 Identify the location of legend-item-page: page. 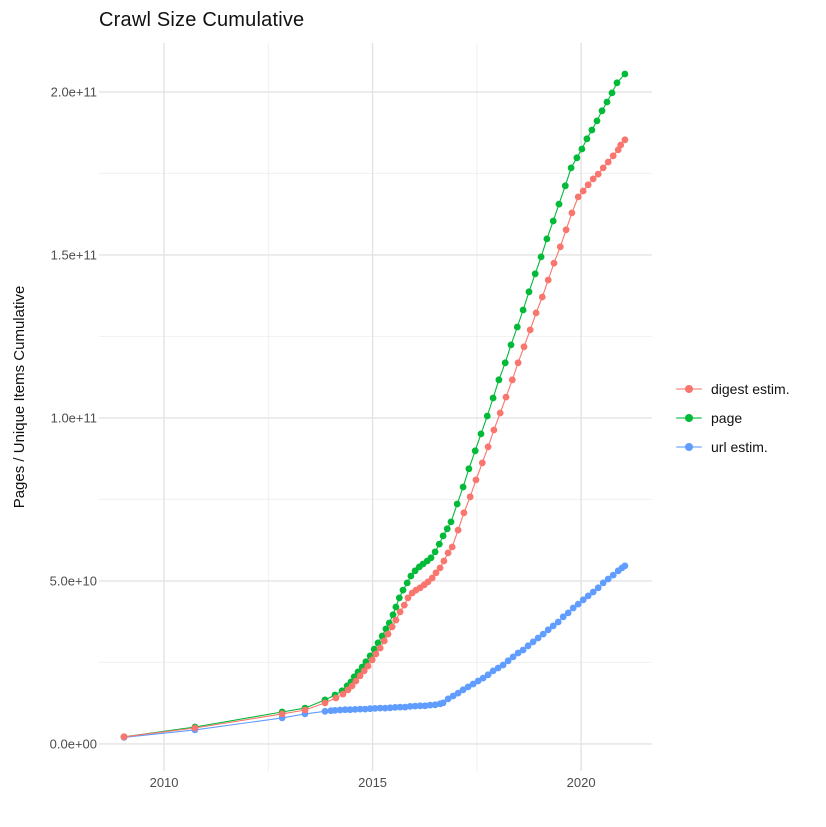
(733, 417).